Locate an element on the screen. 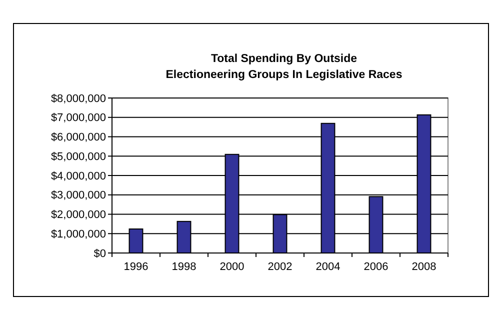 The width and height of the screenshot is (500, 333). x-tick-label: 1996 is located at coordinates (136, 267).